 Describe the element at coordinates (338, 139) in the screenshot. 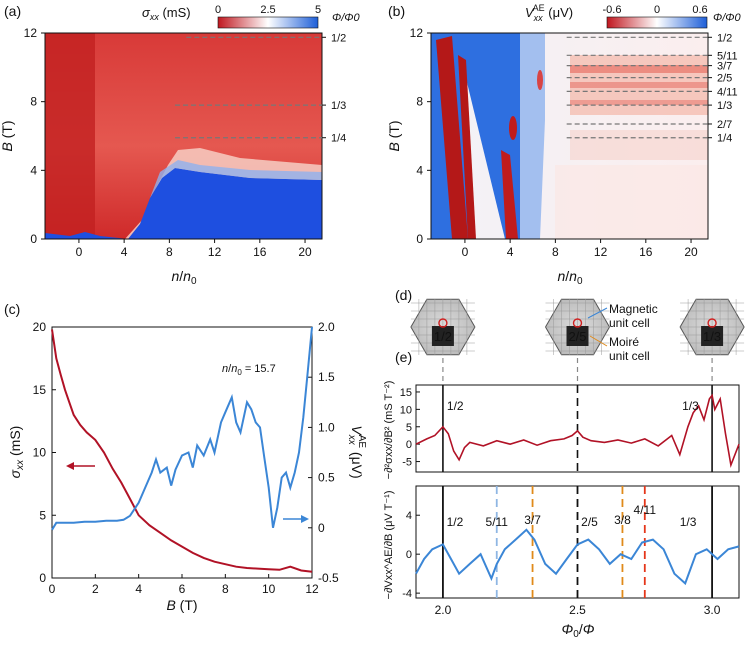

I see `flux-label-a-2: 1/4` at that location.